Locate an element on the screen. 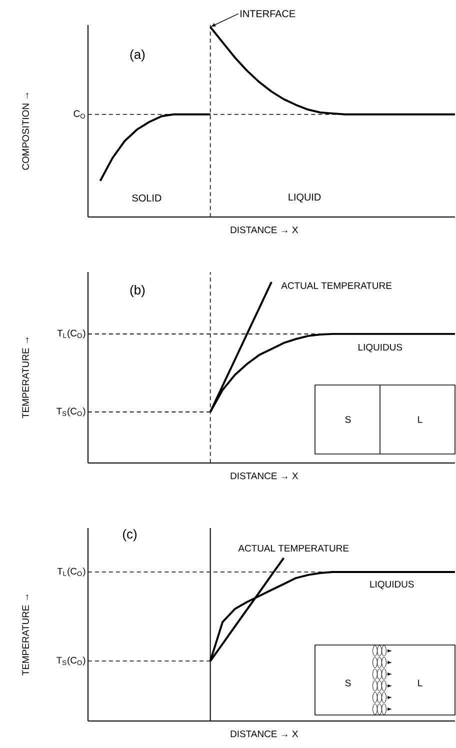 The width and height of the screenshot is (456, 748). annotation: LIQUID is located at coordinates (304, 198).